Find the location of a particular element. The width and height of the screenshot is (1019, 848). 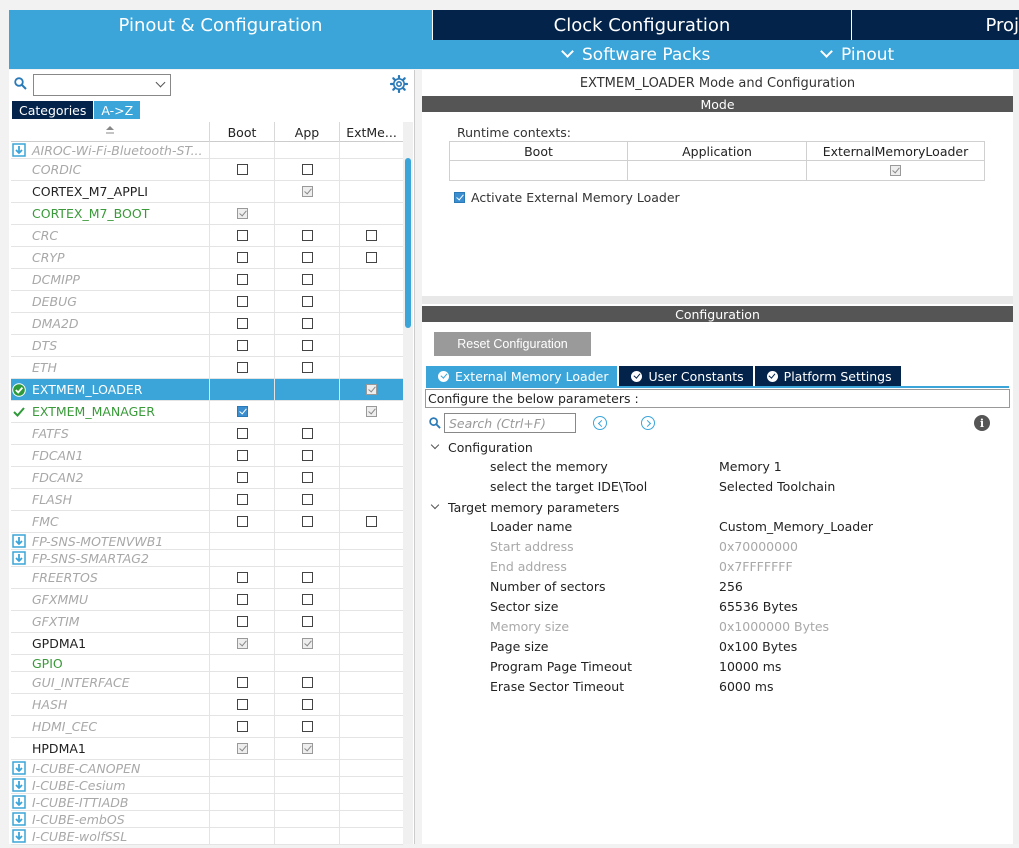

table-row: GFXTIM is located at coordinates (207, 622).